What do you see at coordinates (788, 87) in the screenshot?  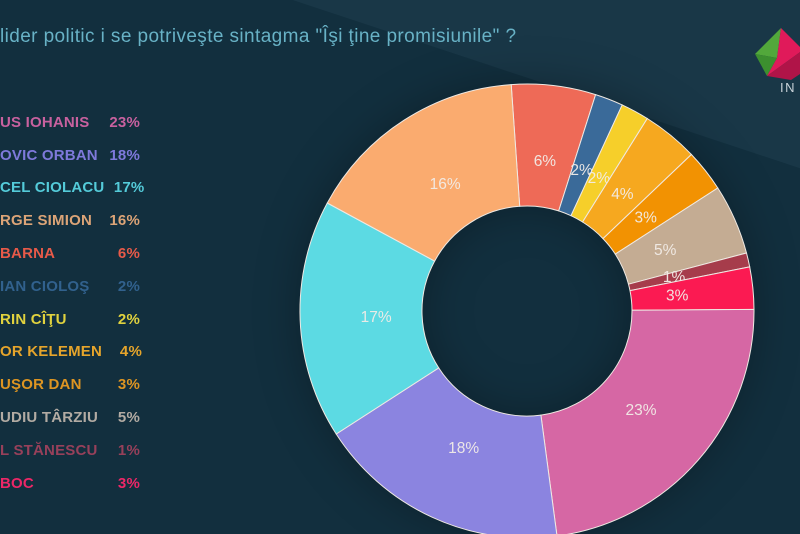 I see `inscop-logo-text: IN` at bounding box center [788, 87].